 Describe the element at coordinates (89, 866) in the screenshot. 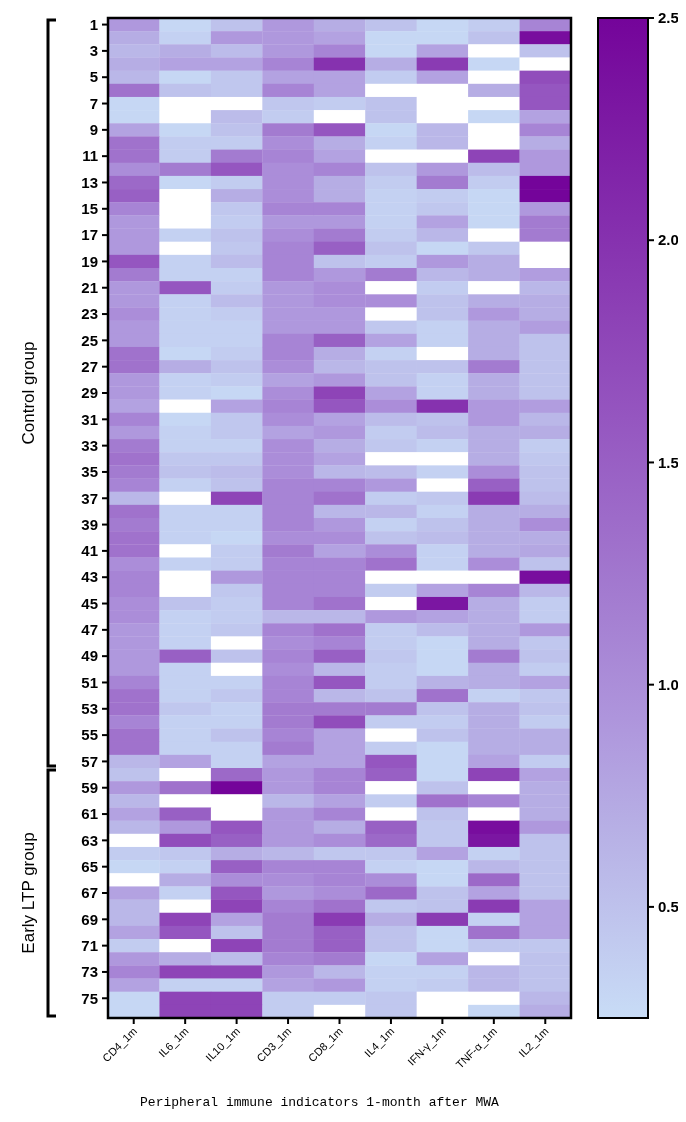

I see `y-tick-label: 65` at that location.